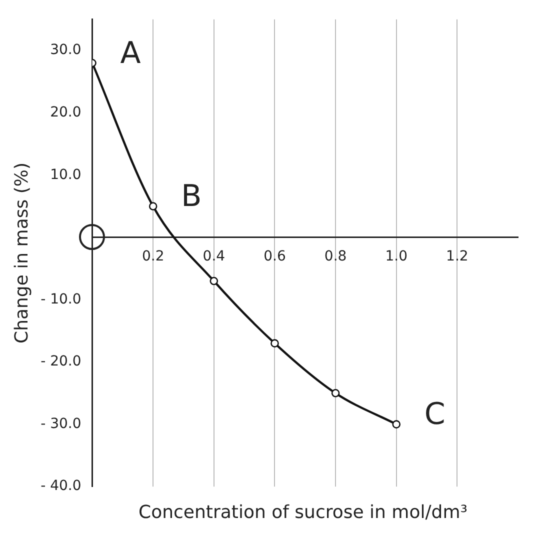 This screenshot has height=541, width=549. I want to click on y-axis-title: Change in mass (%), so click(21, 253).